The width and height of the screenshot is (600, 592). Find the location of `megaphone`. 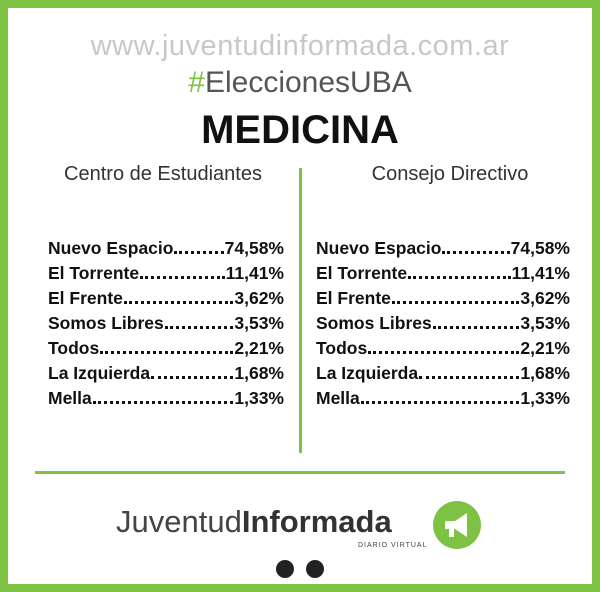

megaphone is located at coordinates (456, 525).